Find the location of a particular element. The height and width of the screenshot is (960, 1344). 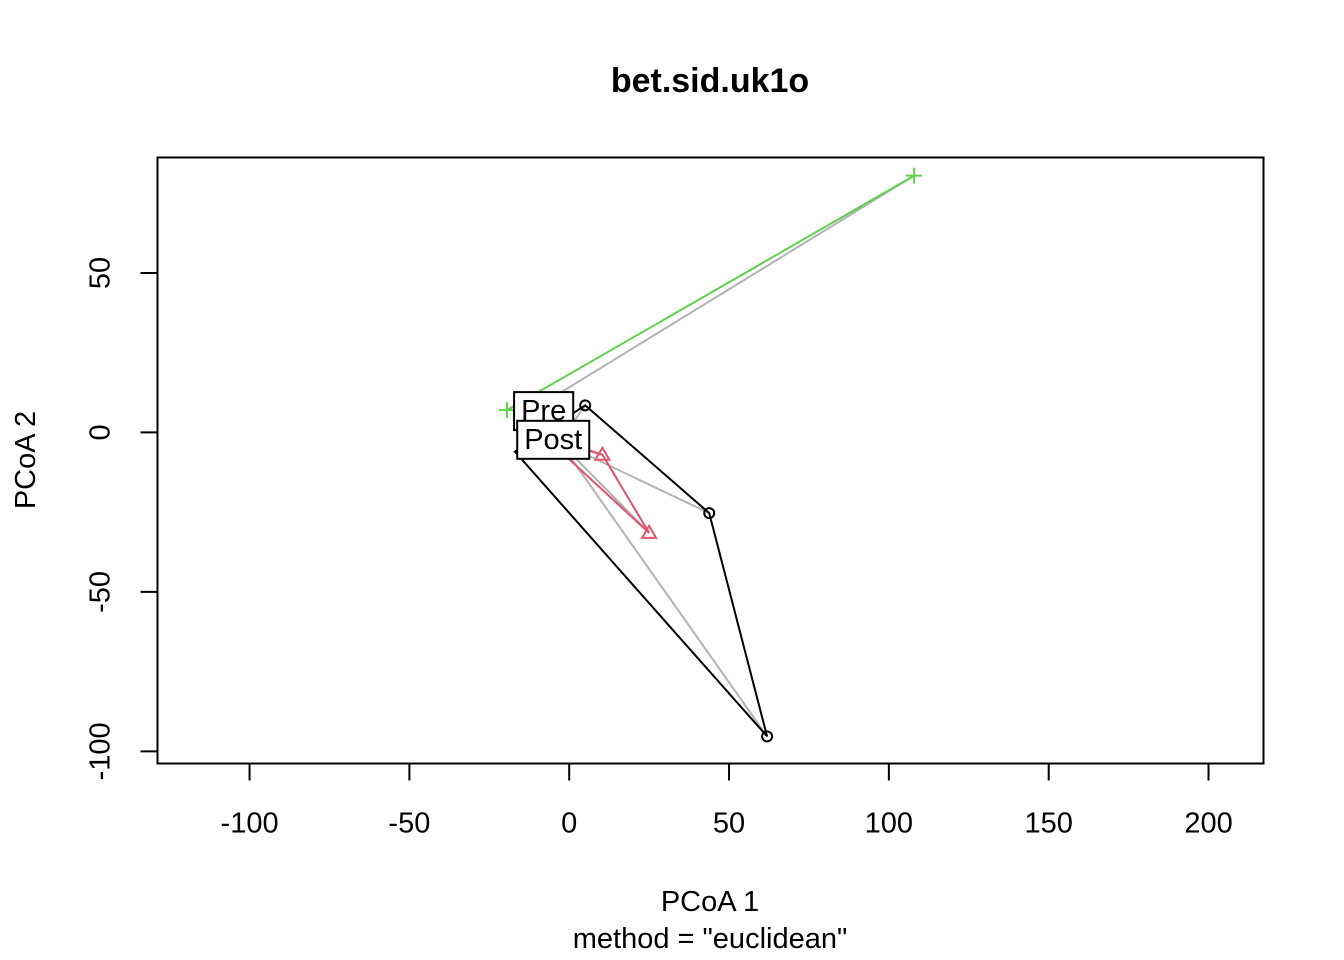

group-label-box is located at coordinates (553, 439).